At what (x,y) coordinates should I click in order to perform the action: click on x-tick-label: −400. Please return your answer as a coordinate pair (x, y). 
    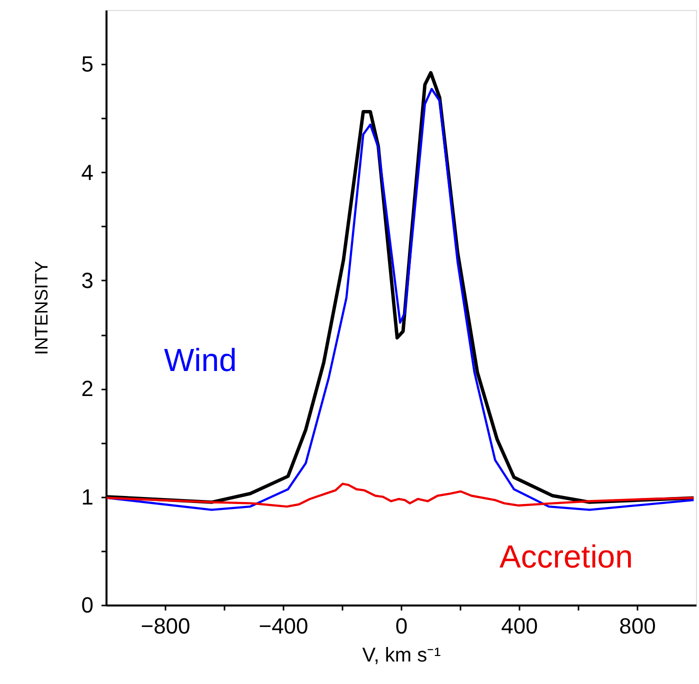
    Looking at the image, I should click on (283, 626).